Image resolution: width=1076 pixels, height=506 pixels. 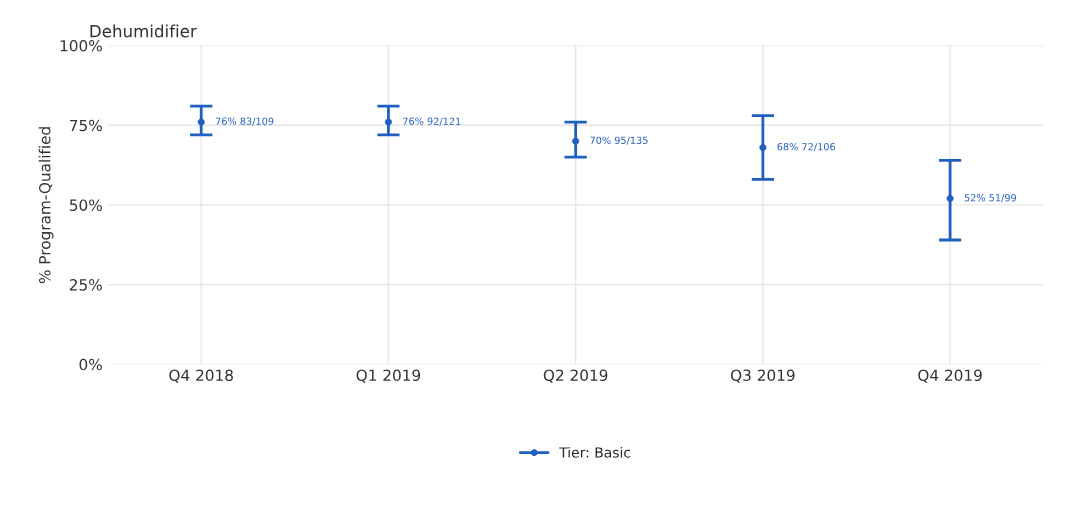 I want to click on x-tick-label: Q4 2018, so click(x=201, y=376).